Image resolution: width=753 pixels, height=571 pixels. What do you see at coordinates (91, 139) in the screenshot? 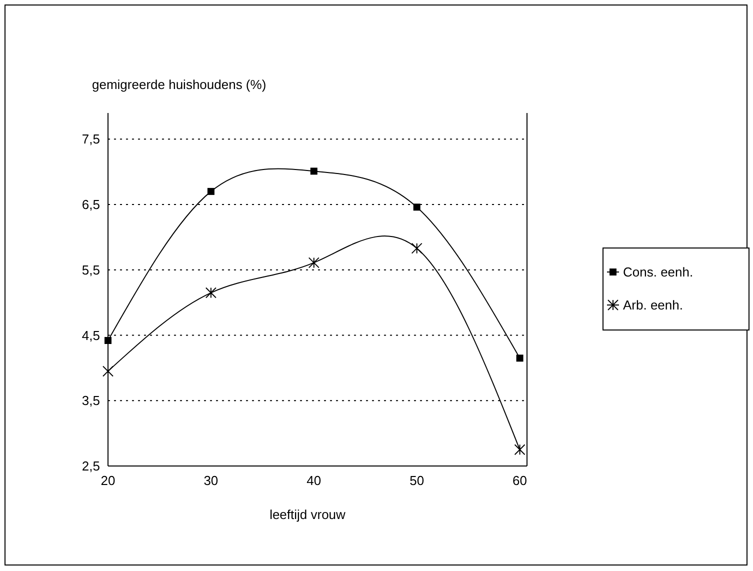
I see `y-tick-label: 7,5` at bounding box center [91, 139].